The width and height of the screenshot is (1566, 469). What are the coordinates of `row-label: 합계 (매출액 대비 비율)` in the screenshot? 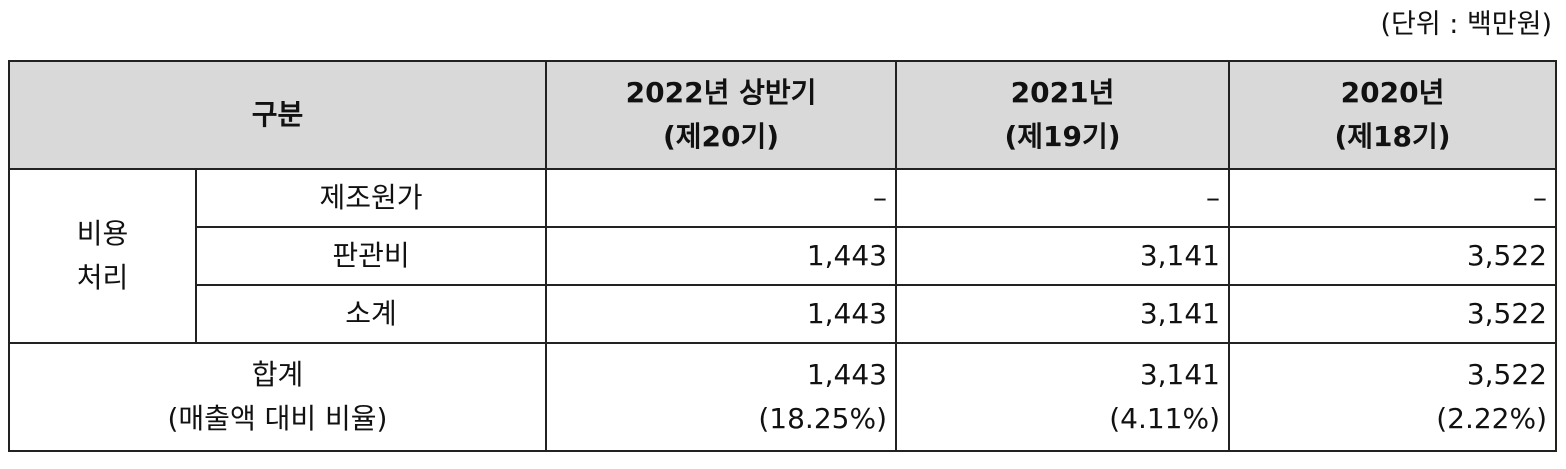 It's located at (277, 397).